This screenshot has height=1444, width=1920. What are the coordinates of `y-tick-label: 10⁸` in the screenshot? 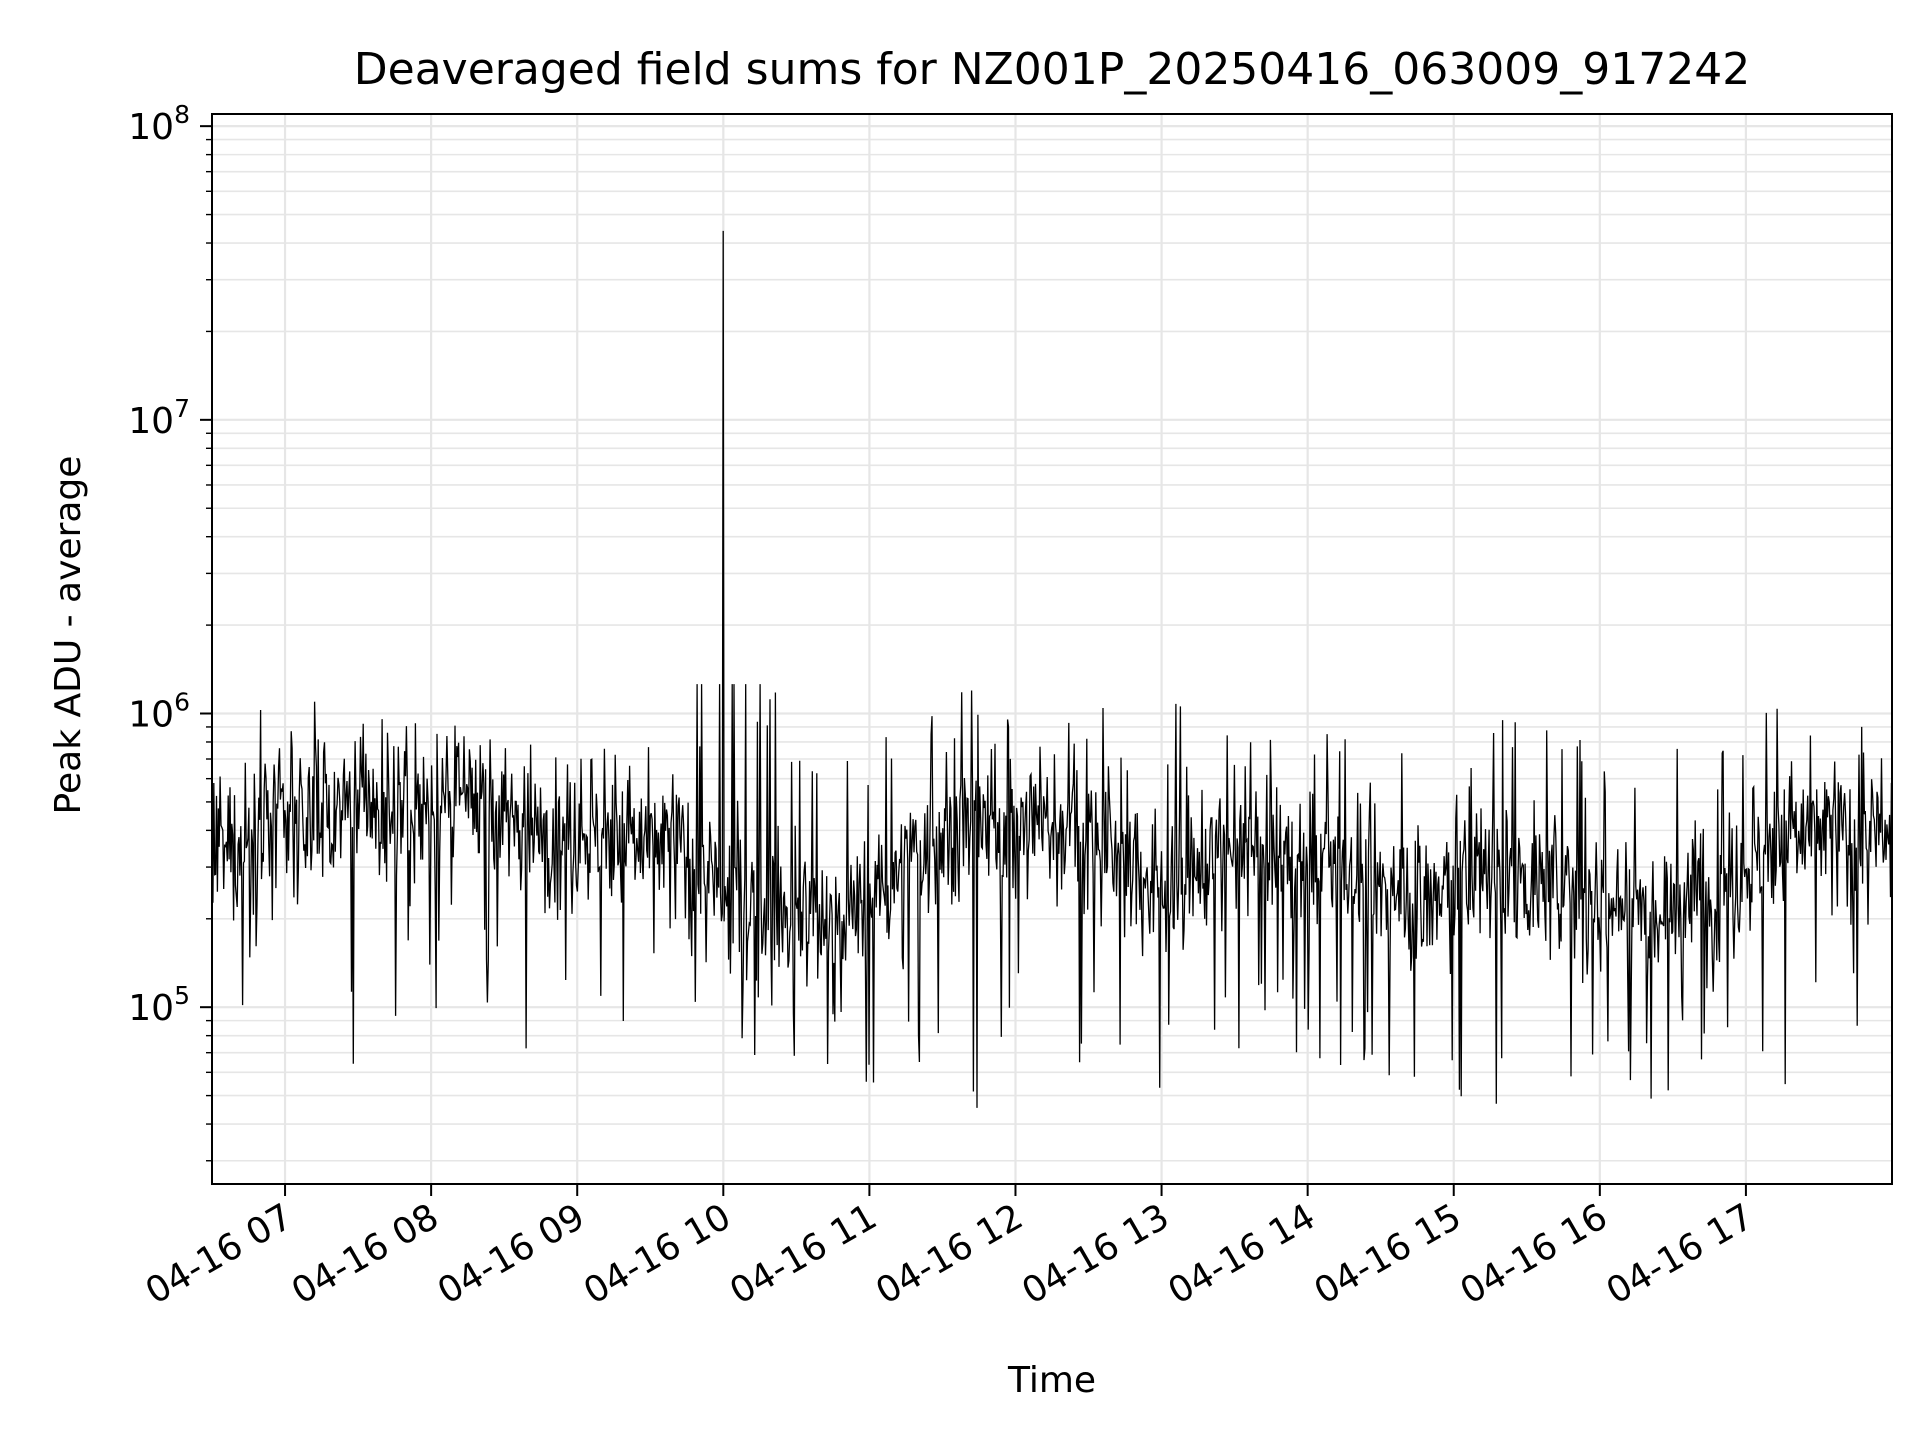 It's located at (159, 124).